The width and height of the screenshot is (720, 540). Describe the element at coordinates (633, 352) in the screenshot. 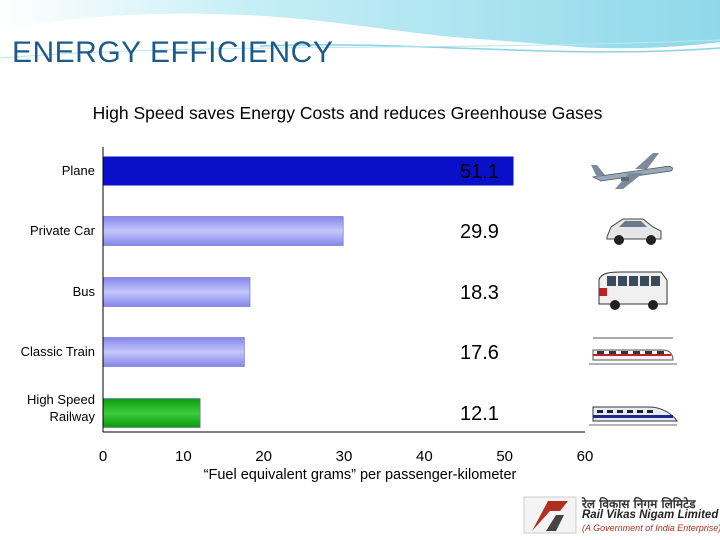

I see `train-icon` at that location.